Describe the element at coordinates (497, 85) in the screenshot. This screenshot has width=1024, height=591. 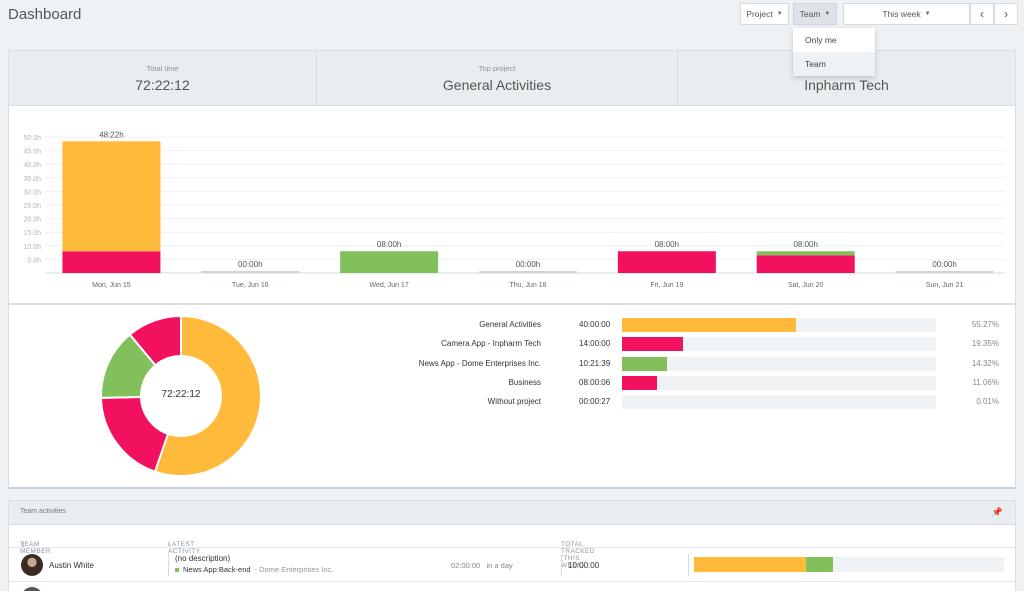
I see `top-project-value: General Activities` at that location.